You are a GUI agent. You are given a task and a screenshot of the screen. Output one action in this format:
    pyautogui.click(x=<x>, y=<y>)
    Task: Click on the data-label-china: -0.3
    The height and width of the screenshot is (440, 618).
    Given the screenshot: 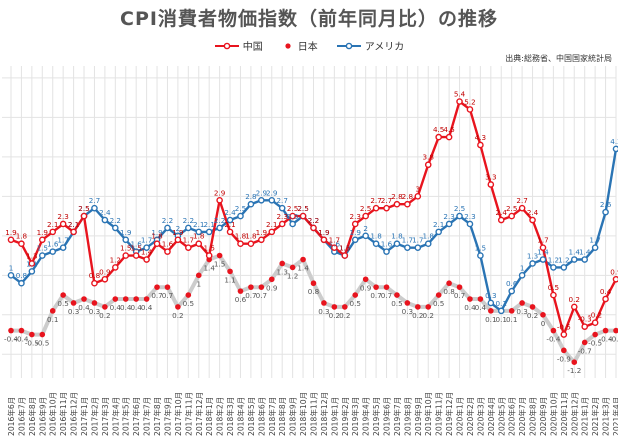 What is the action you would take?
    pyautogui.click(x=585, y=319)
    